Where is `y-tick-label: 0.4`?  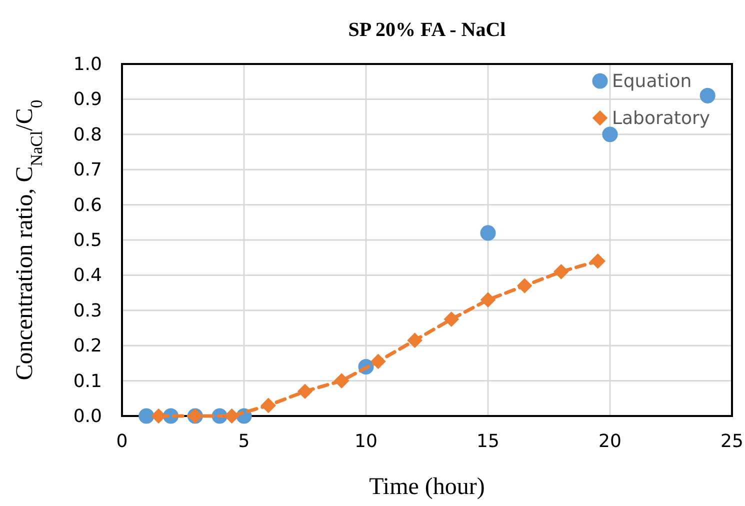
y-tick-label: 0.4 is located at coordinates (87, 275).